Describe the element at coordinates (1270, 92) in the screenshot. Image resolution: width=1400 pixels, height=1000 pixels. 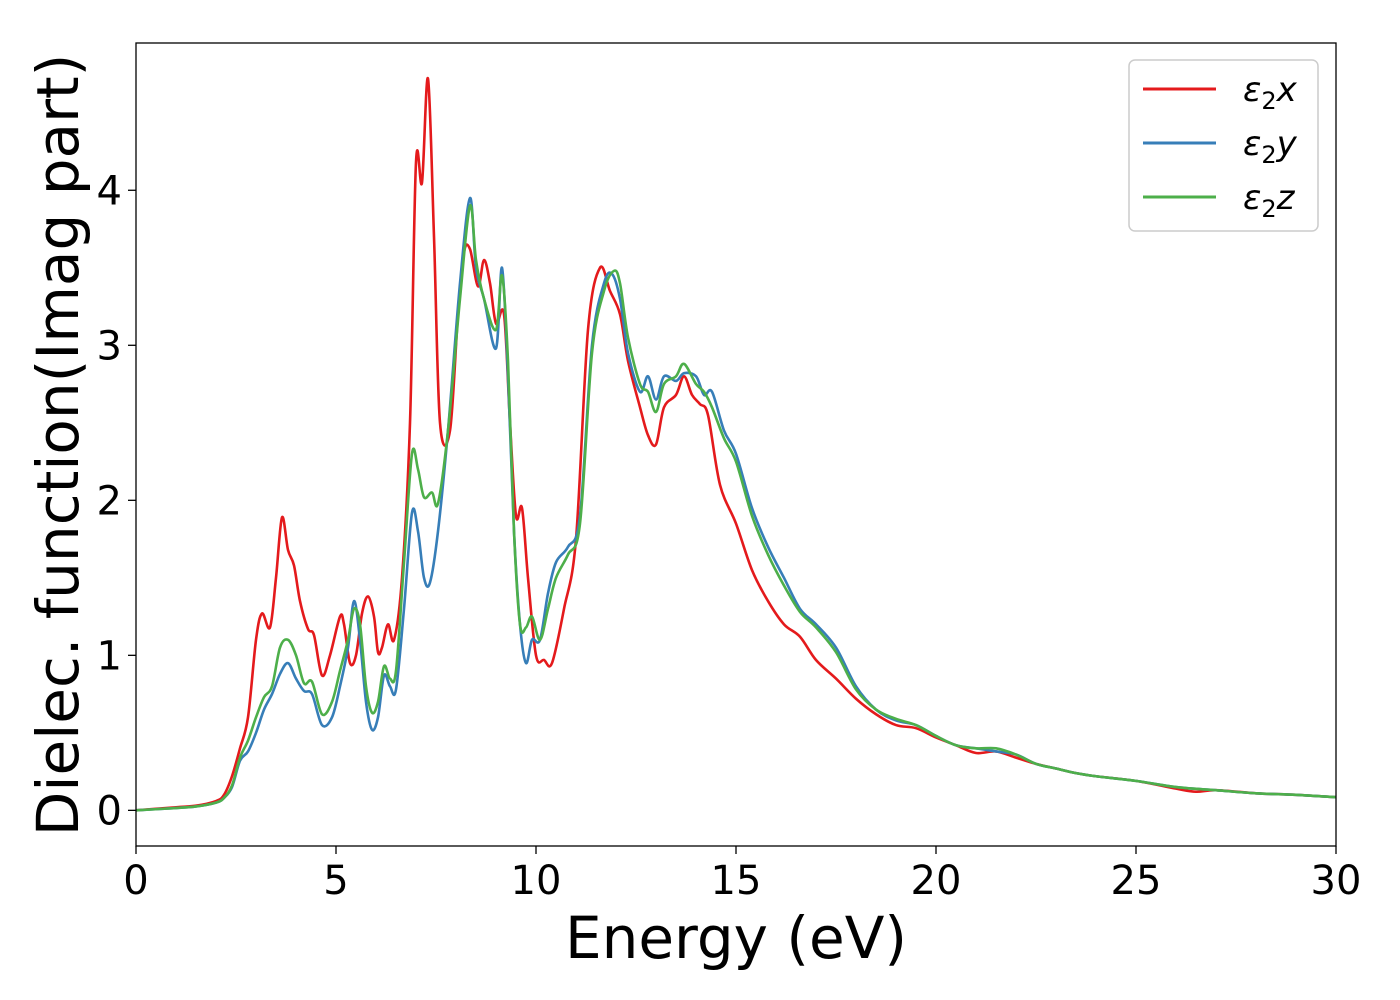
I see `legend-label-x: ε2x` at that location.